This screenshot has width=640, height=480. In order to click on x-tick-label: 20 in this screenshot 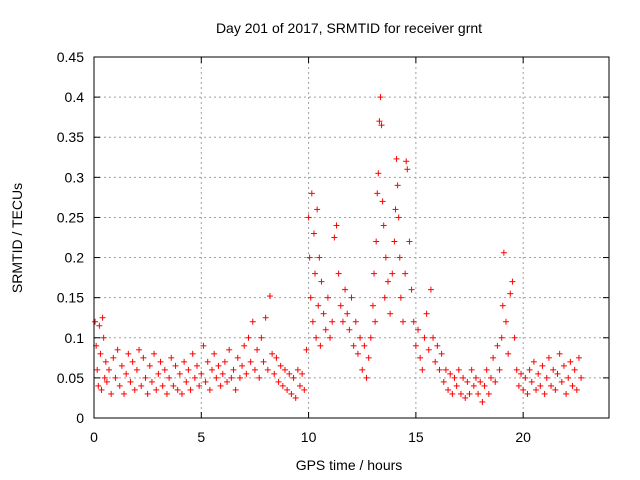, I will do `click(523, 437)`.